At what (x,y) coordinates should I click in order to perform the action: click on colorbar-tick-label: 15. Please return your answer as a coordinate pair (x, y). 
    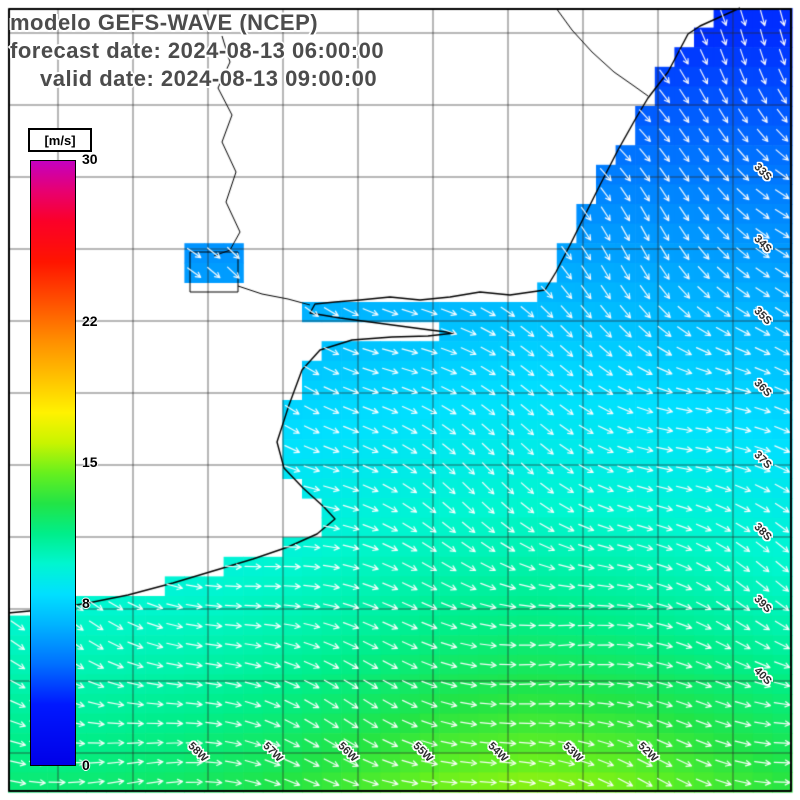
    Looking at the image, I should click on (90, 462).